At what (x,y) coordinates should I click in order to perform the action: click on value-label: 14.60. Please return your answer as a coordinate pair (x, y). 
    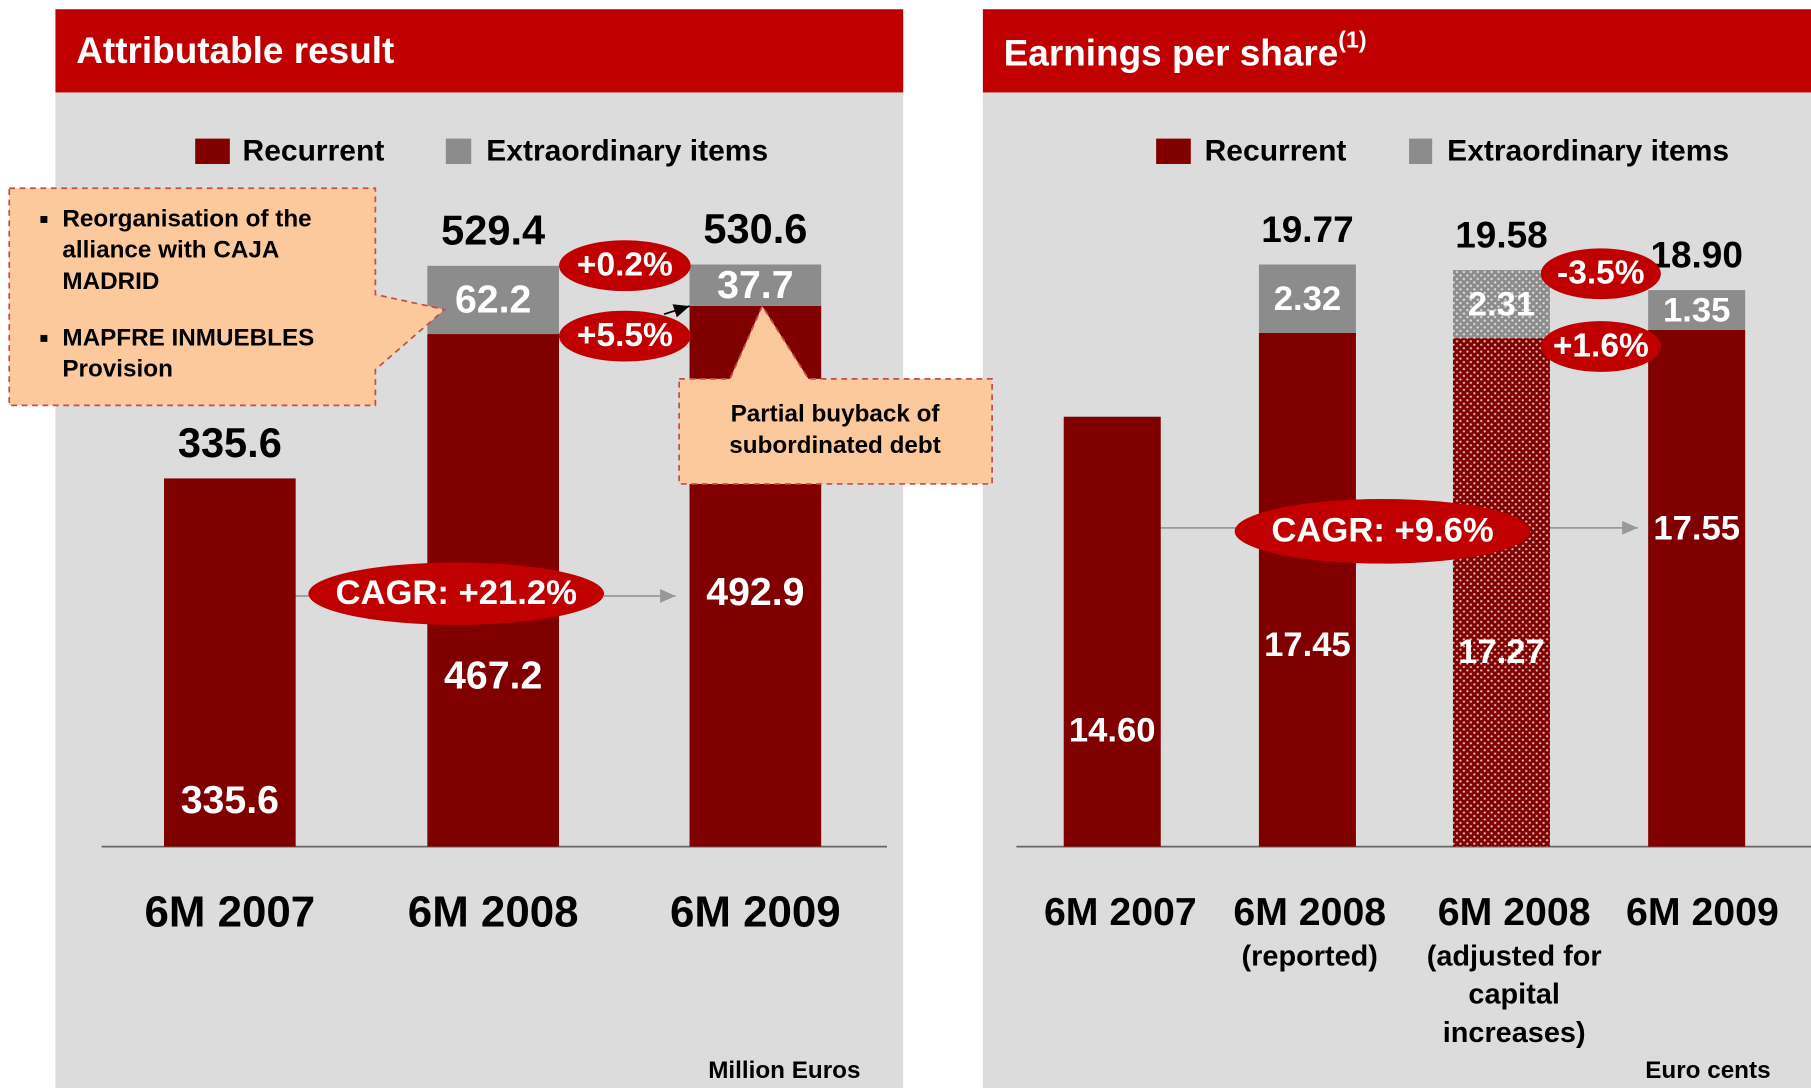
    Looking at the image, I should click on (1112, 730).